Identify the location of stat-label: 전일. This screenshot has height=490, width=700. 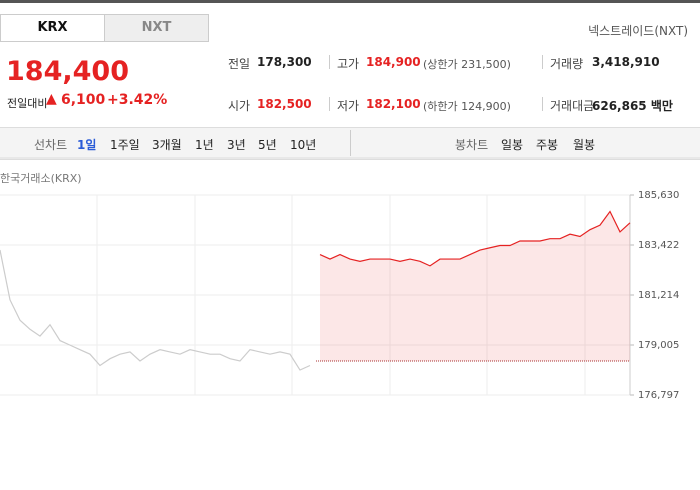
(239, 64).